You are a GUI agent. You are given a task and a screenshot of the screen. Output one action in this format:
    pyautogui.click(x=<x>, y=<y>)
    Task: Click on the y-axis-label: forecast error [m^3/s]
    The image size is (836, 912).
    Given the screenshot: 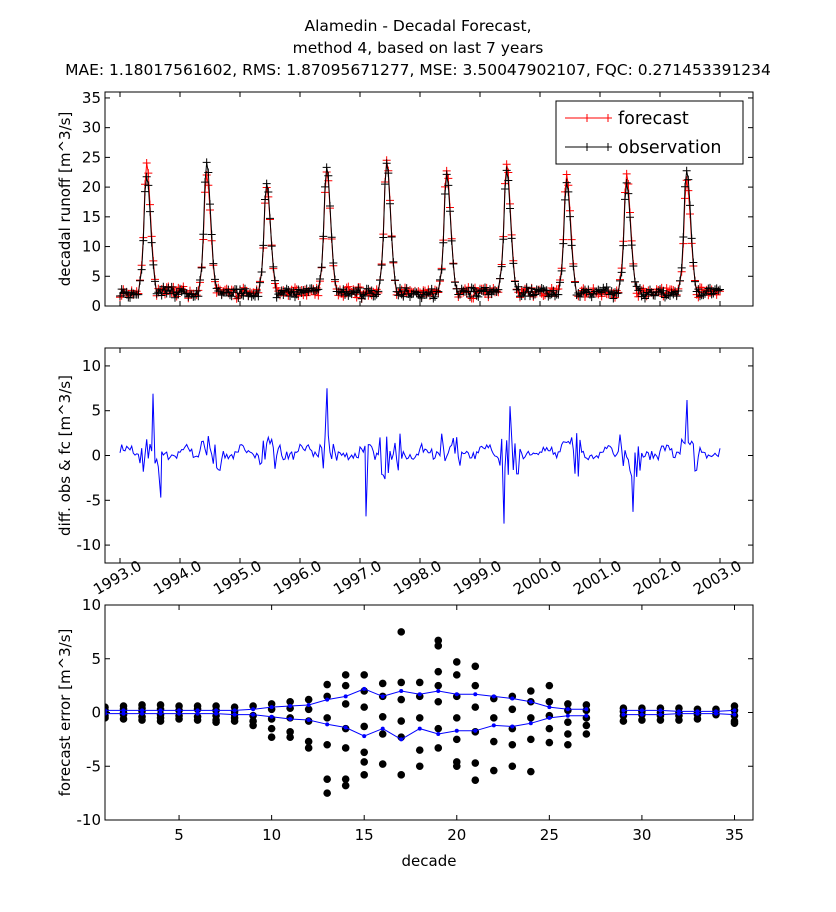 What is the action you would take?
    pyautogui.click(x=65, y=713)
    